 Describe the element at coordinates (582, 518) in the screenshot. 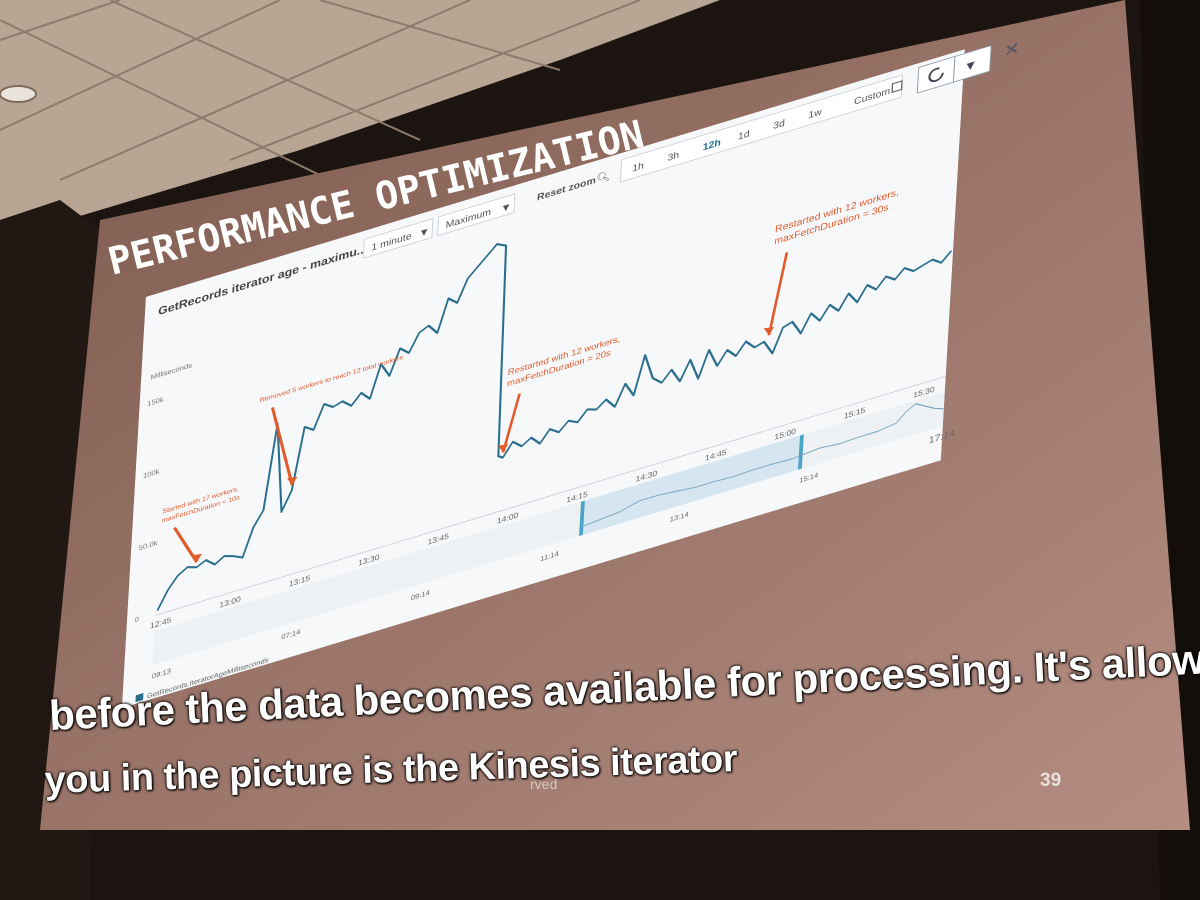

I see `navigator-handle-left` at that location.